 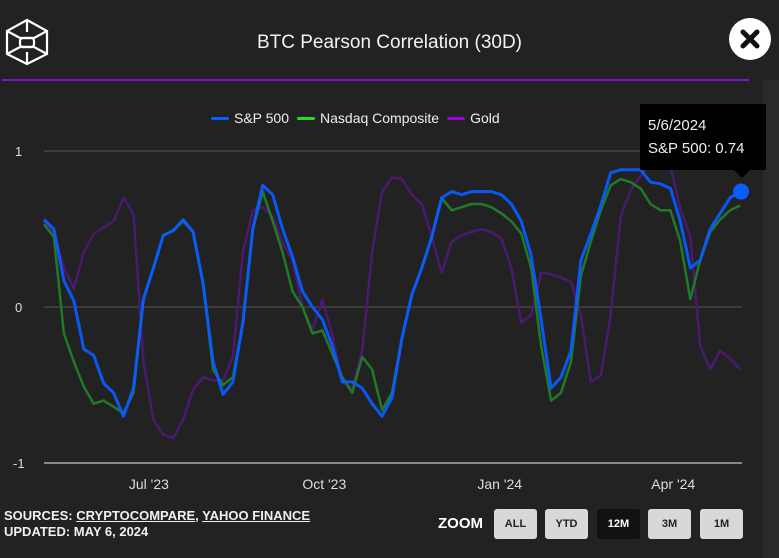 I want to click on legend-item-sp500: S&P 500, so click(x=250, y=118).